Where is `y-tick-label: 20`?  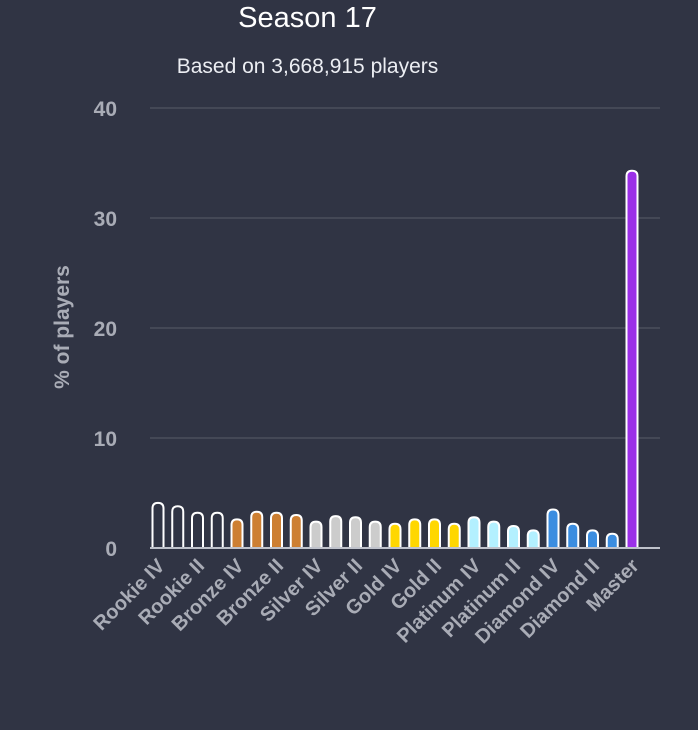
y-tick-label: 20 is located at coordinates (105, 329).